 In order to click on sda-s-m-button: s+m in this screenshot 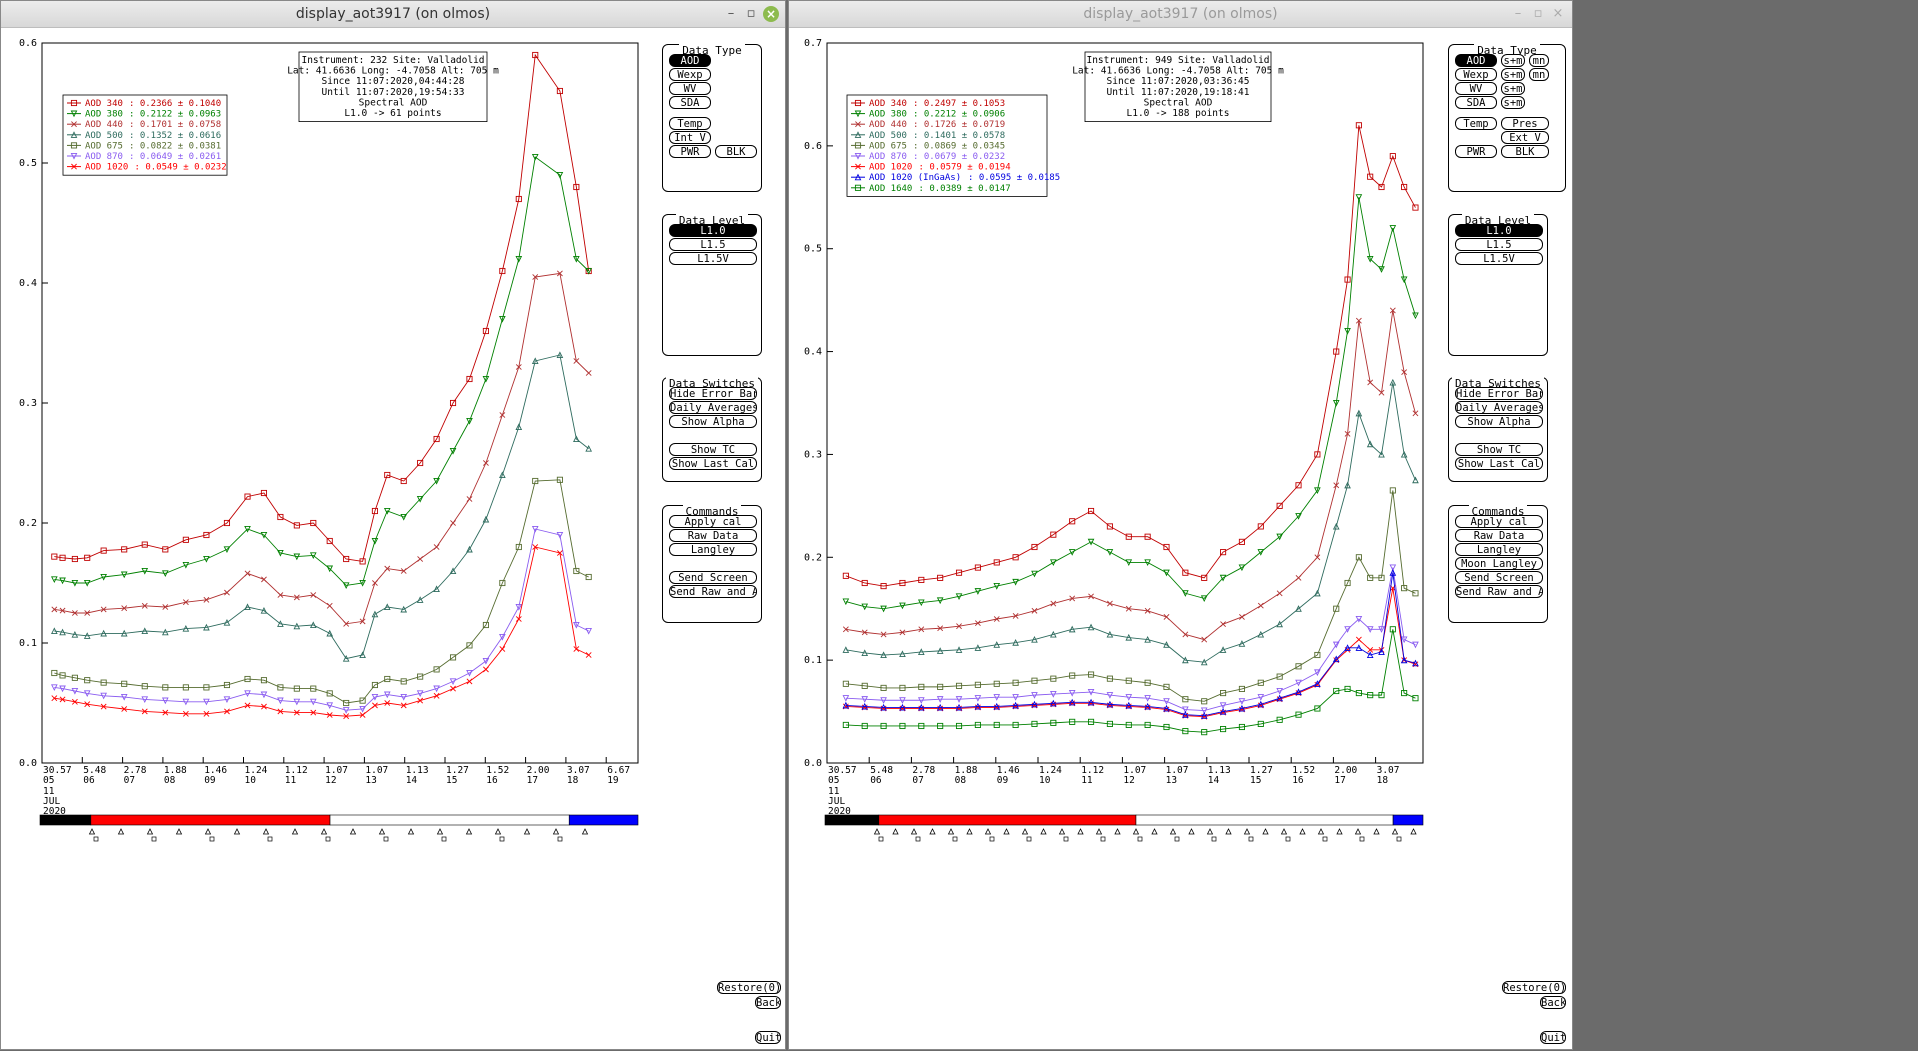, I will do `click(1513, 102)`.